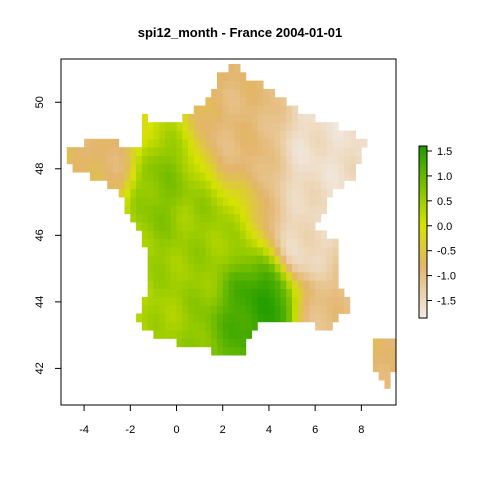  Describe the element at coordinates (40, 169) in the screenshot. I see `y-tick-label: 48` at that location.